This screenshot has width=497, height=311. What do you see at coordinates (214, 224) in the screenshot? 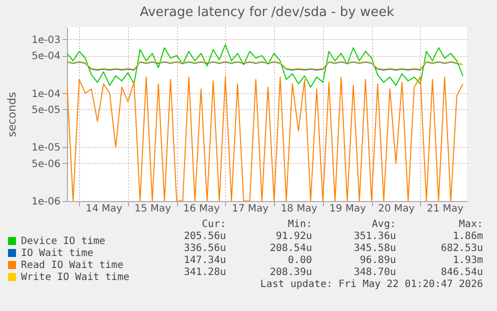
I see `text: Cur:` at bounding box center [214, 224].